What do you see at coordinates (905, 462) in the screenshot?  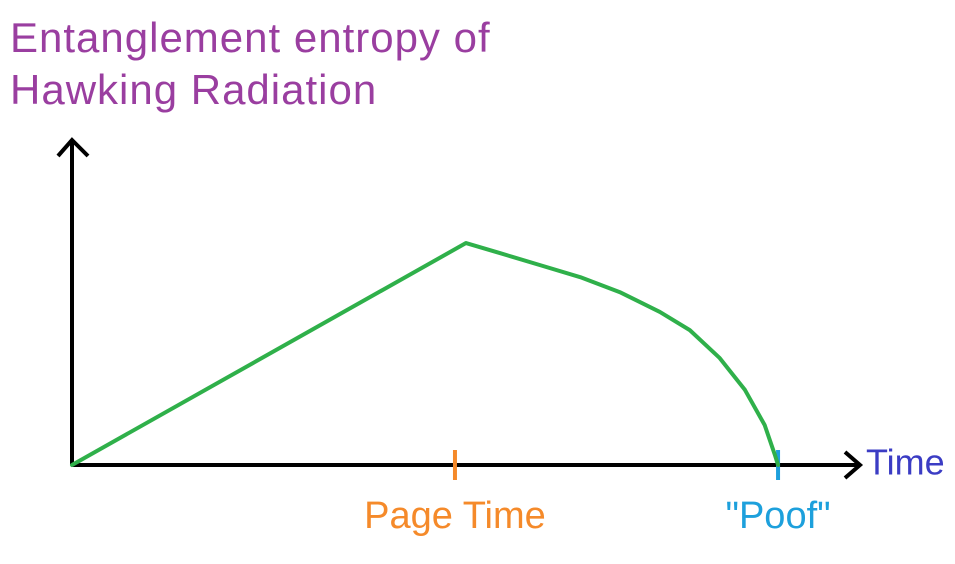 I see `x-axis-label: Time` at bounding box center [905, 462].